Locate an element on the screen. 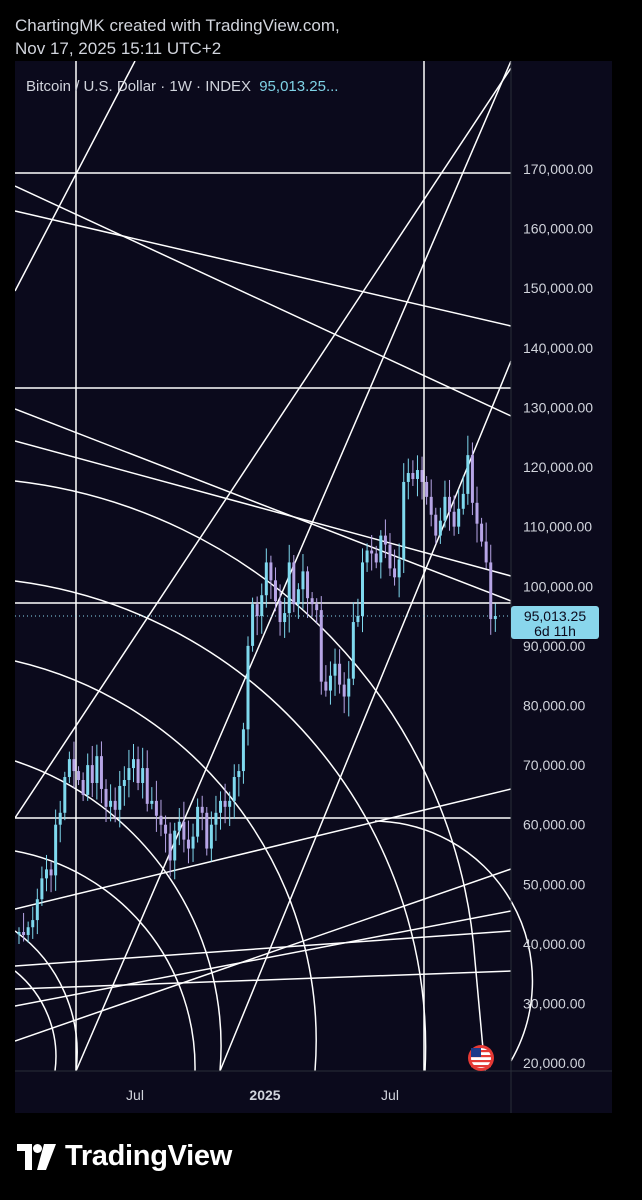 The height and width of the screenshot is (1200, 642). y-tick-label-8: 90,000.00 is located at coordinates (554, 646).